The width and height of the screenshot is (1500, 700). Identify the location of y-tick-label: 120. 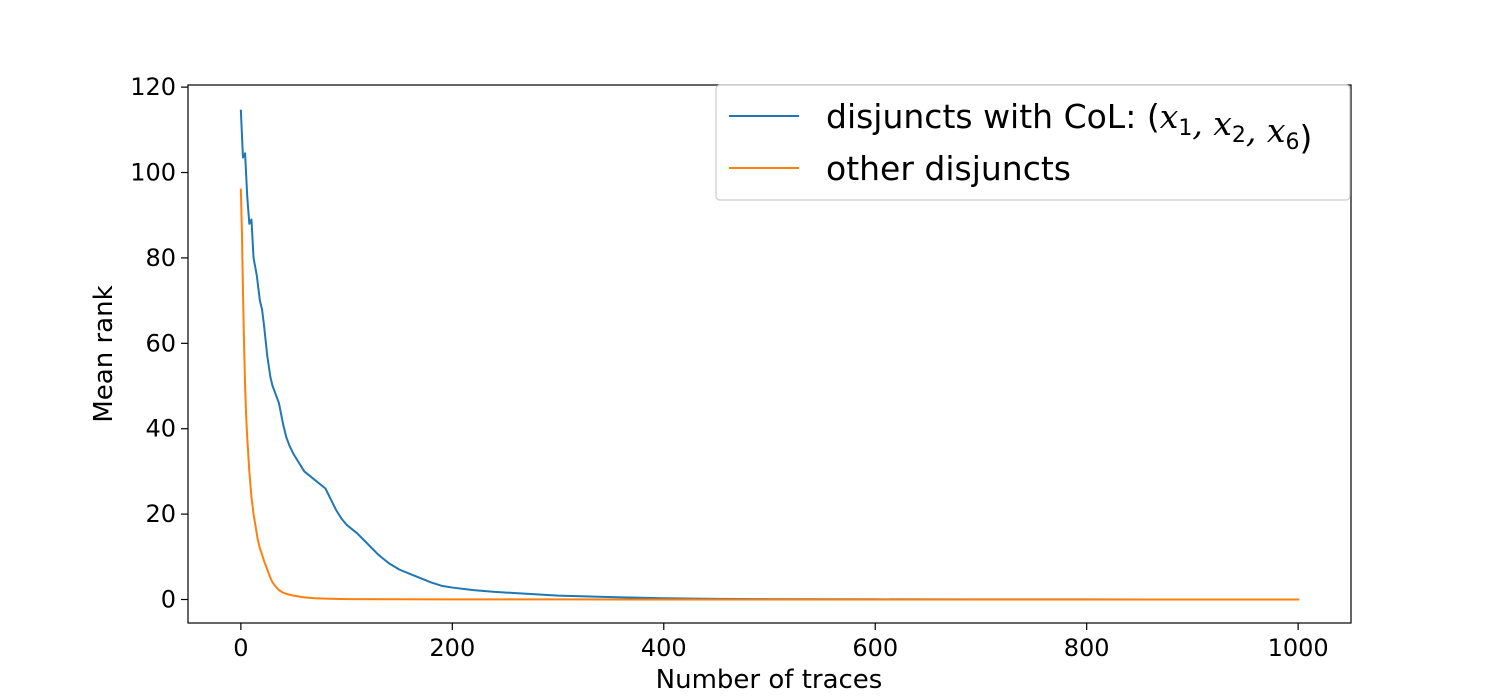
(153, 87).